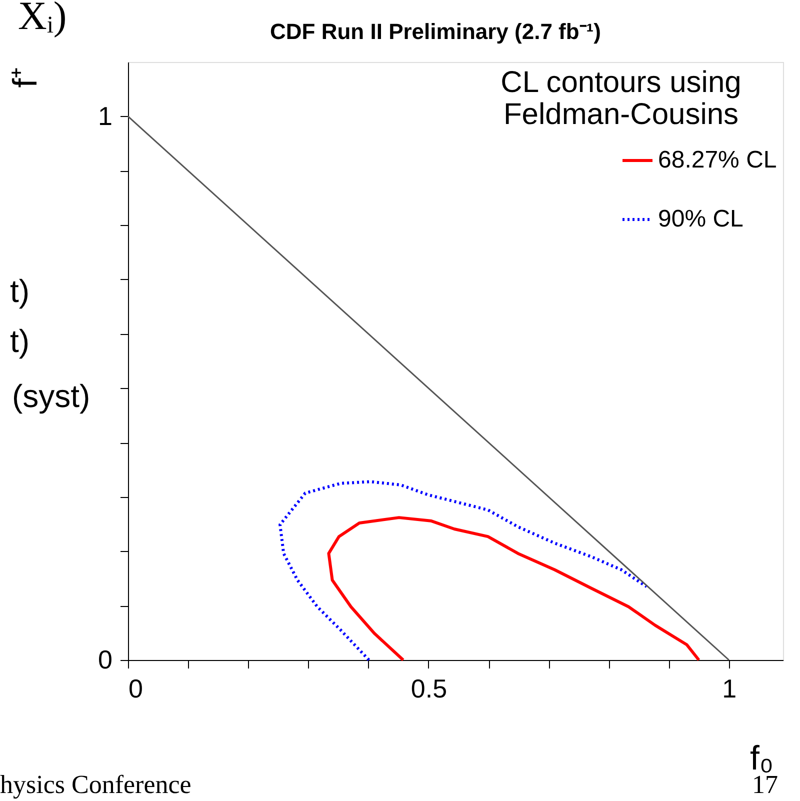  I want to click on x-tick-label: 0, so click(135, 689).